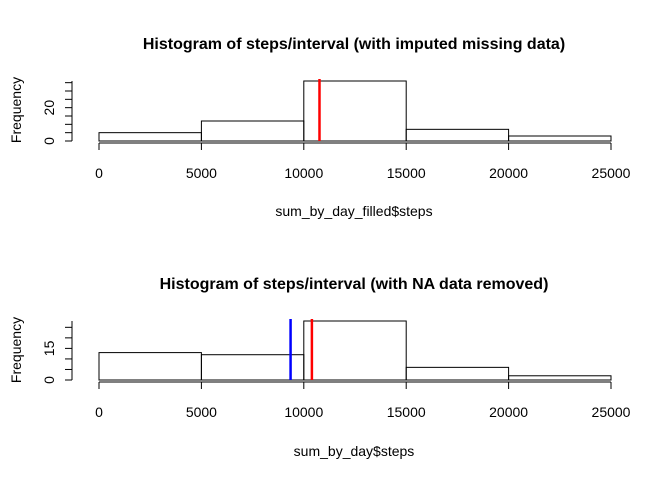 This screenshot has height=480, width=672. What do you see at coordinates (354, 451) in the screenshot?
I see `x-axis-label: sum_by_day$steps` at bounding box center [354, 451].